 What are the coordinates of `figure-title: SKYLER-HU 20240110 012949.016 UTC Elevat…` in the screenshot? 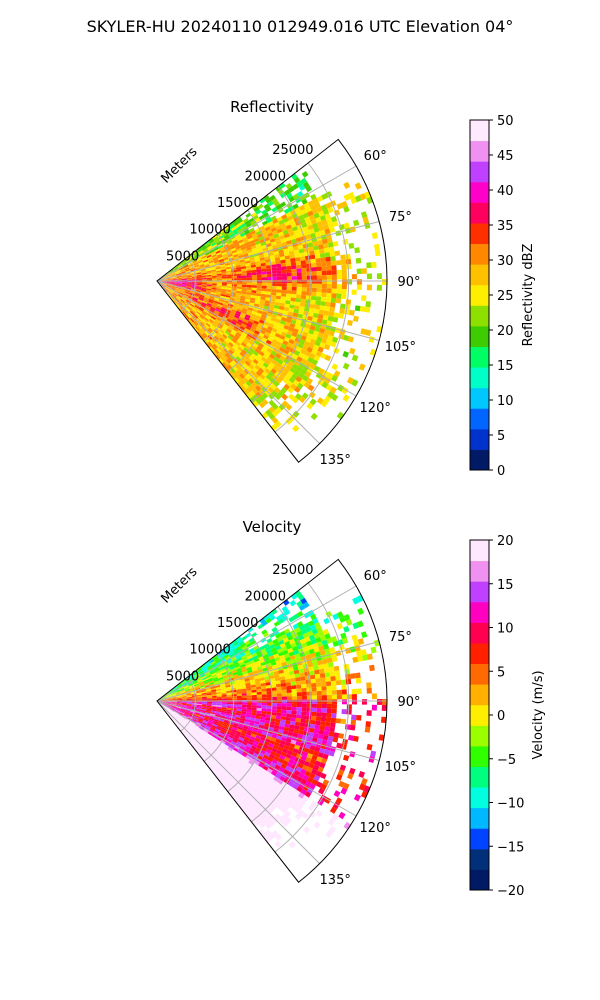 It's located at (300, 26).